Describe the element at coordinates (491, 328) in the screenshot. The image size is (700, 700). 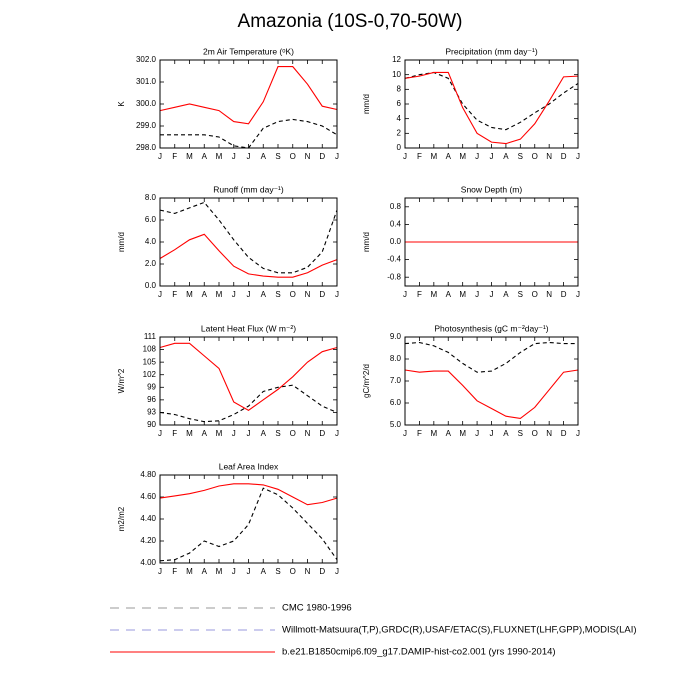
I see `panel-title: Photosynthesis (gC m⁻²day⁻¹)` at that location.